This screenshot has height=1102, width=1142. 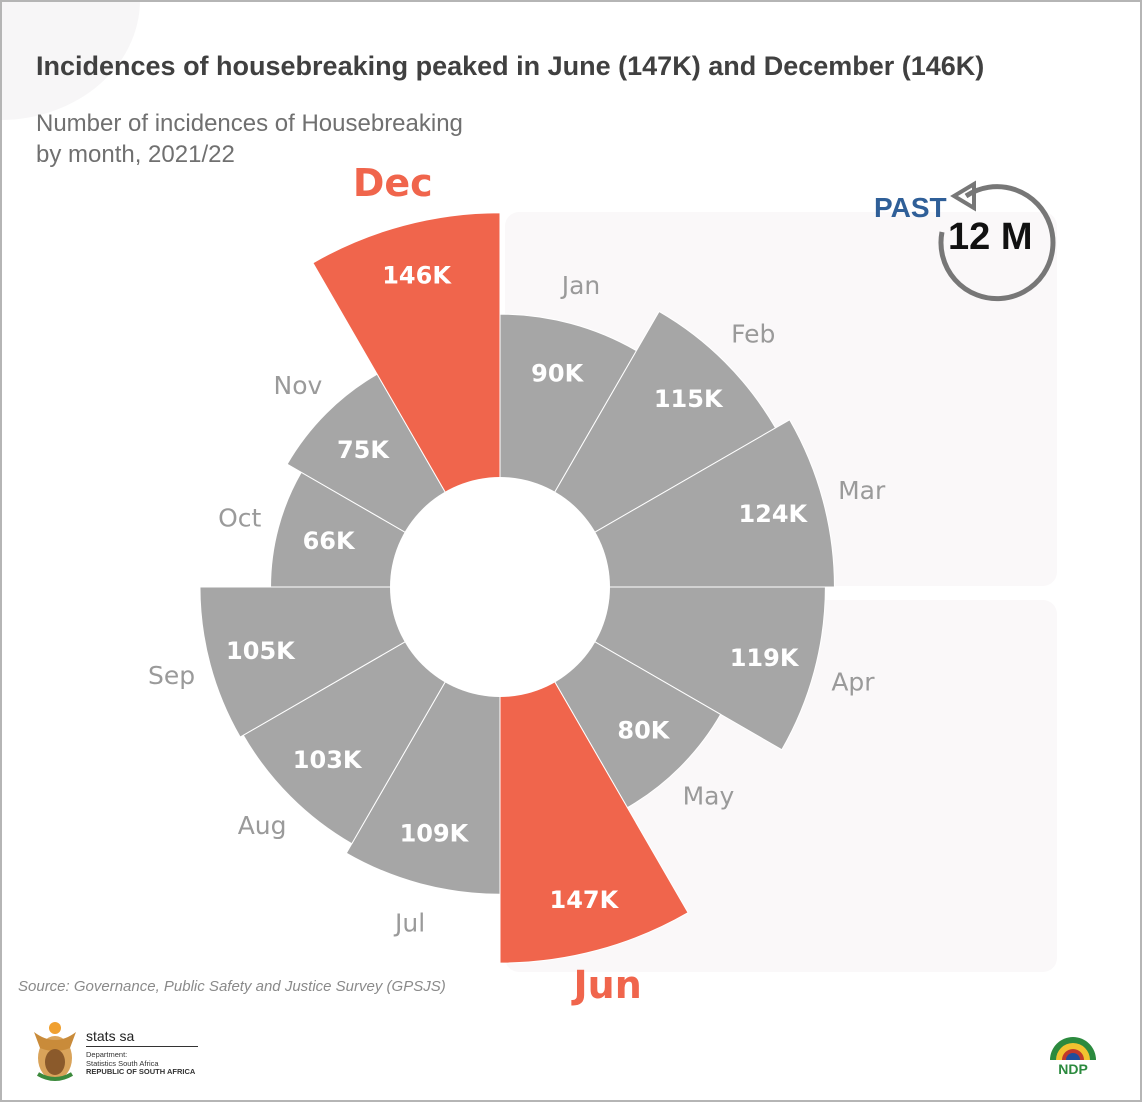 I want to click on value-label: 90K, so click(x=557, y=374).